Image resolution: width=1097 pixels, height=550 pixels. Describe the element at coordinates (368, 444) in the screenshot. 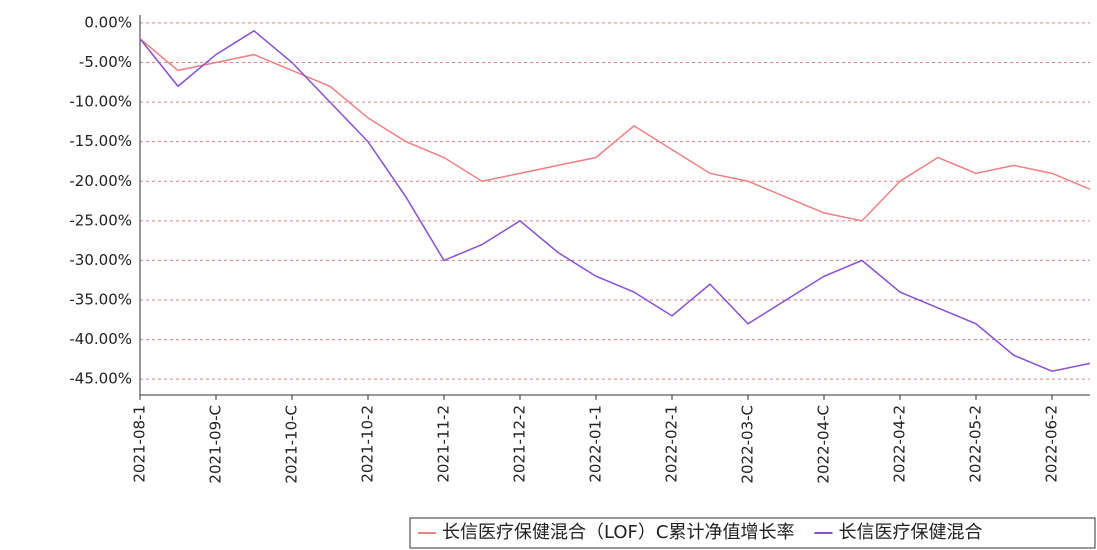

I see `x-tick-label: 2021-10-2` at that location.